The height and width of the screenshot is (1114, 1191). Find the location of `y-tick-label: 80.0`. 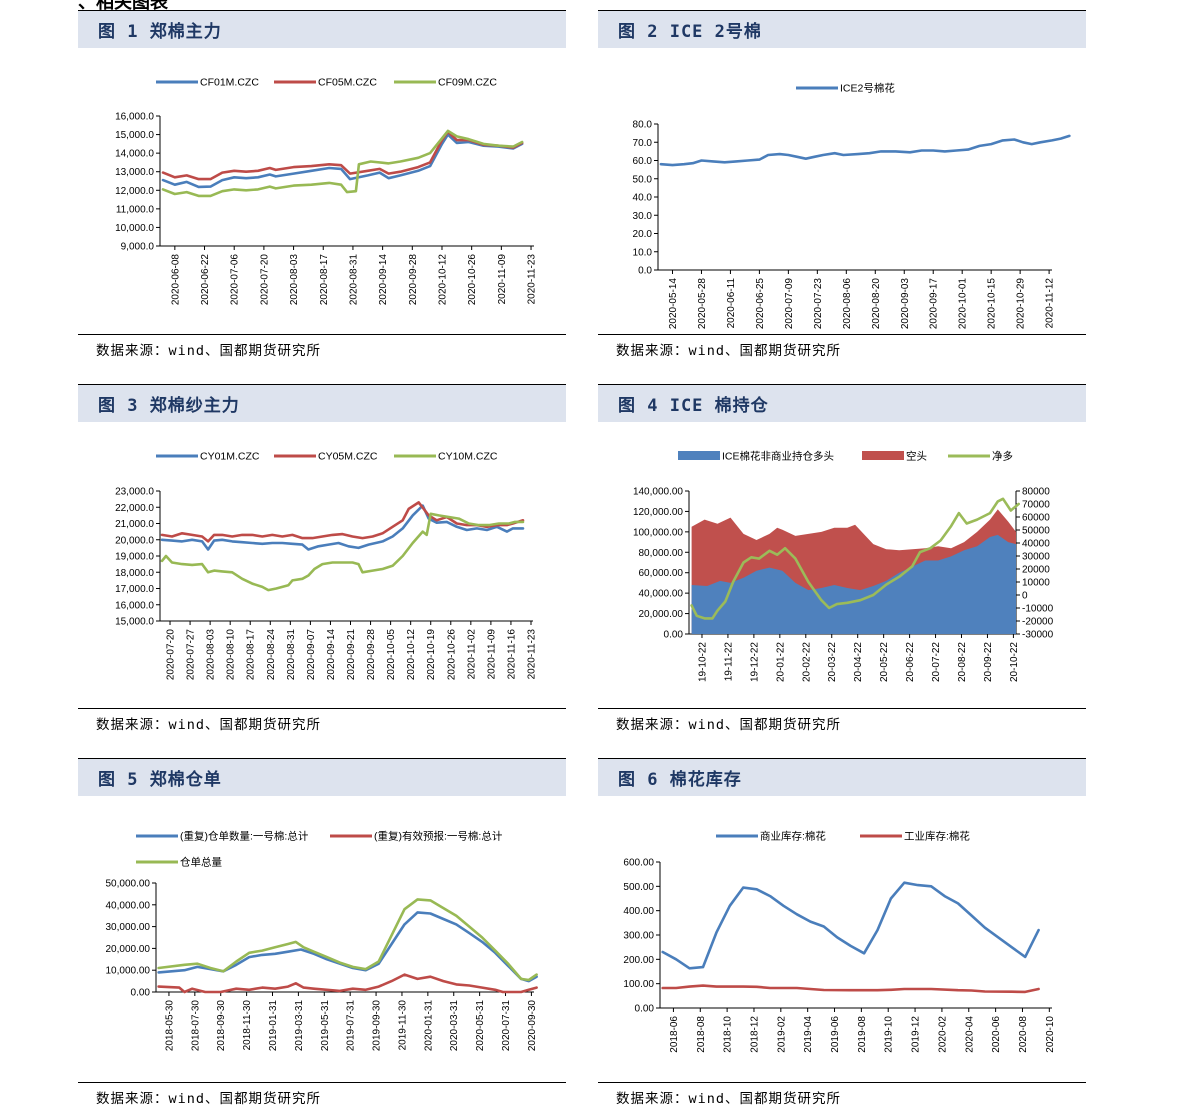

y-tick-label: 80.0 is located at coordinates (643, 125).